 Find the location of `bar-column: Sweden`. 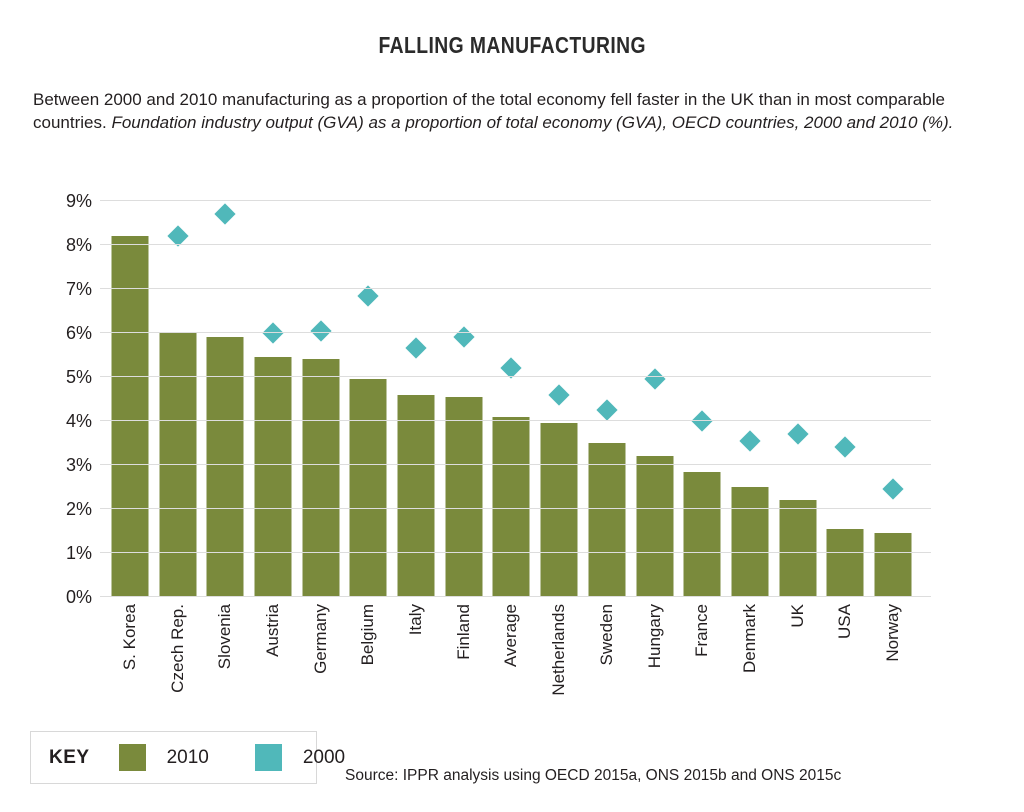

bar-column: Sweden is located at coordinates (607, 433).